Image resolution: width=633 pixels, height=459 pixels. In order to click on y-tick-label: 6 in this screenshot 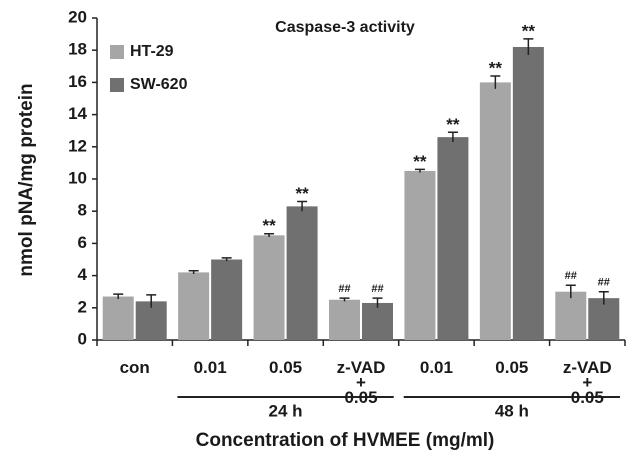, I will do `click(82, 242)`.